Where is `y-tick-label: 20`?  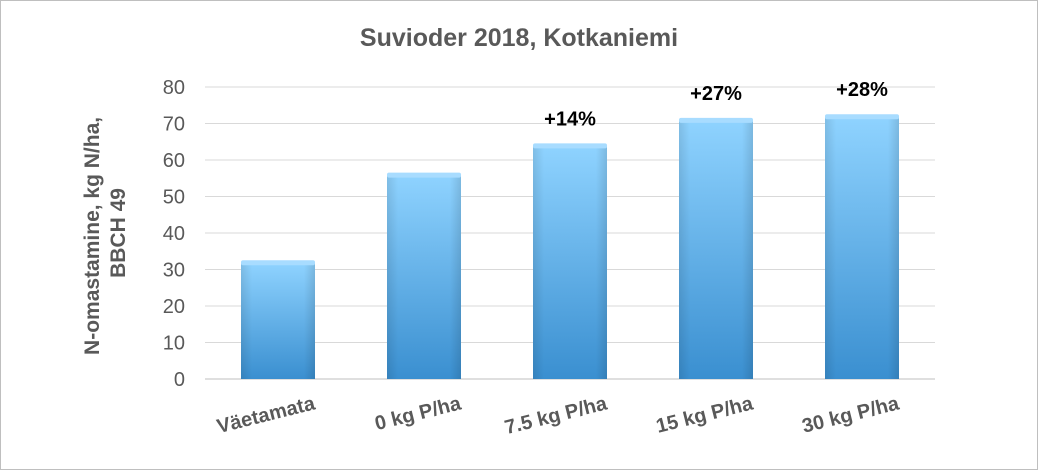
y-tick-label: 20 is located at coordinates (174, 307).